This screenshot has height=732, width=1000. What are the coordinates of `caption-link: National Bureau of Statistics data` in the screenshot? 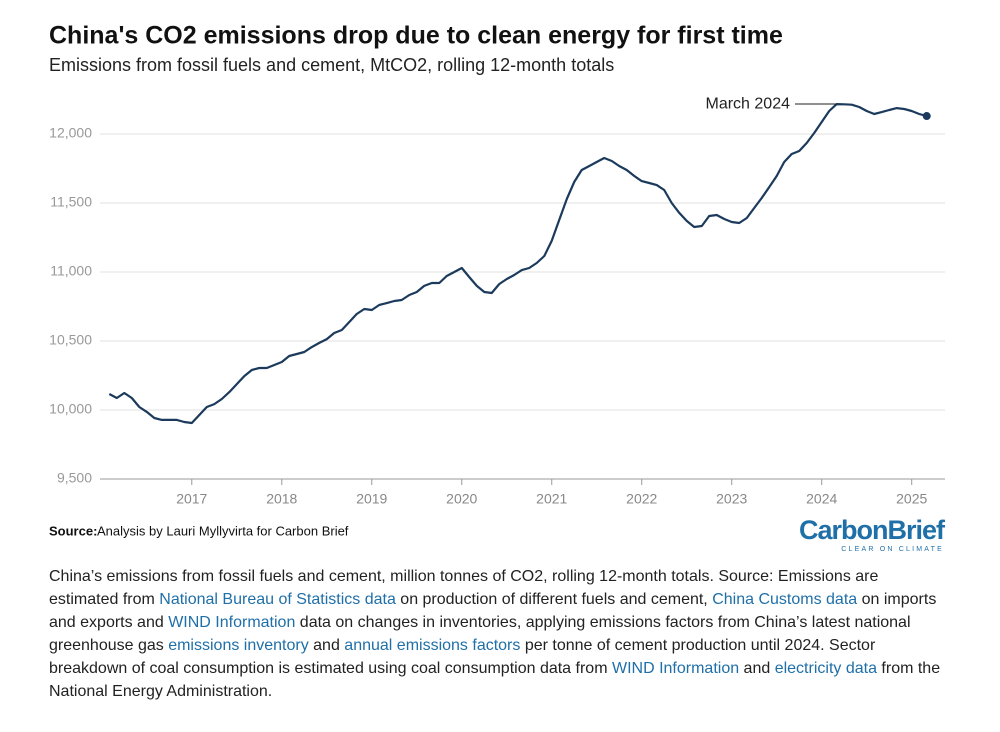 It's located at (277, 599).